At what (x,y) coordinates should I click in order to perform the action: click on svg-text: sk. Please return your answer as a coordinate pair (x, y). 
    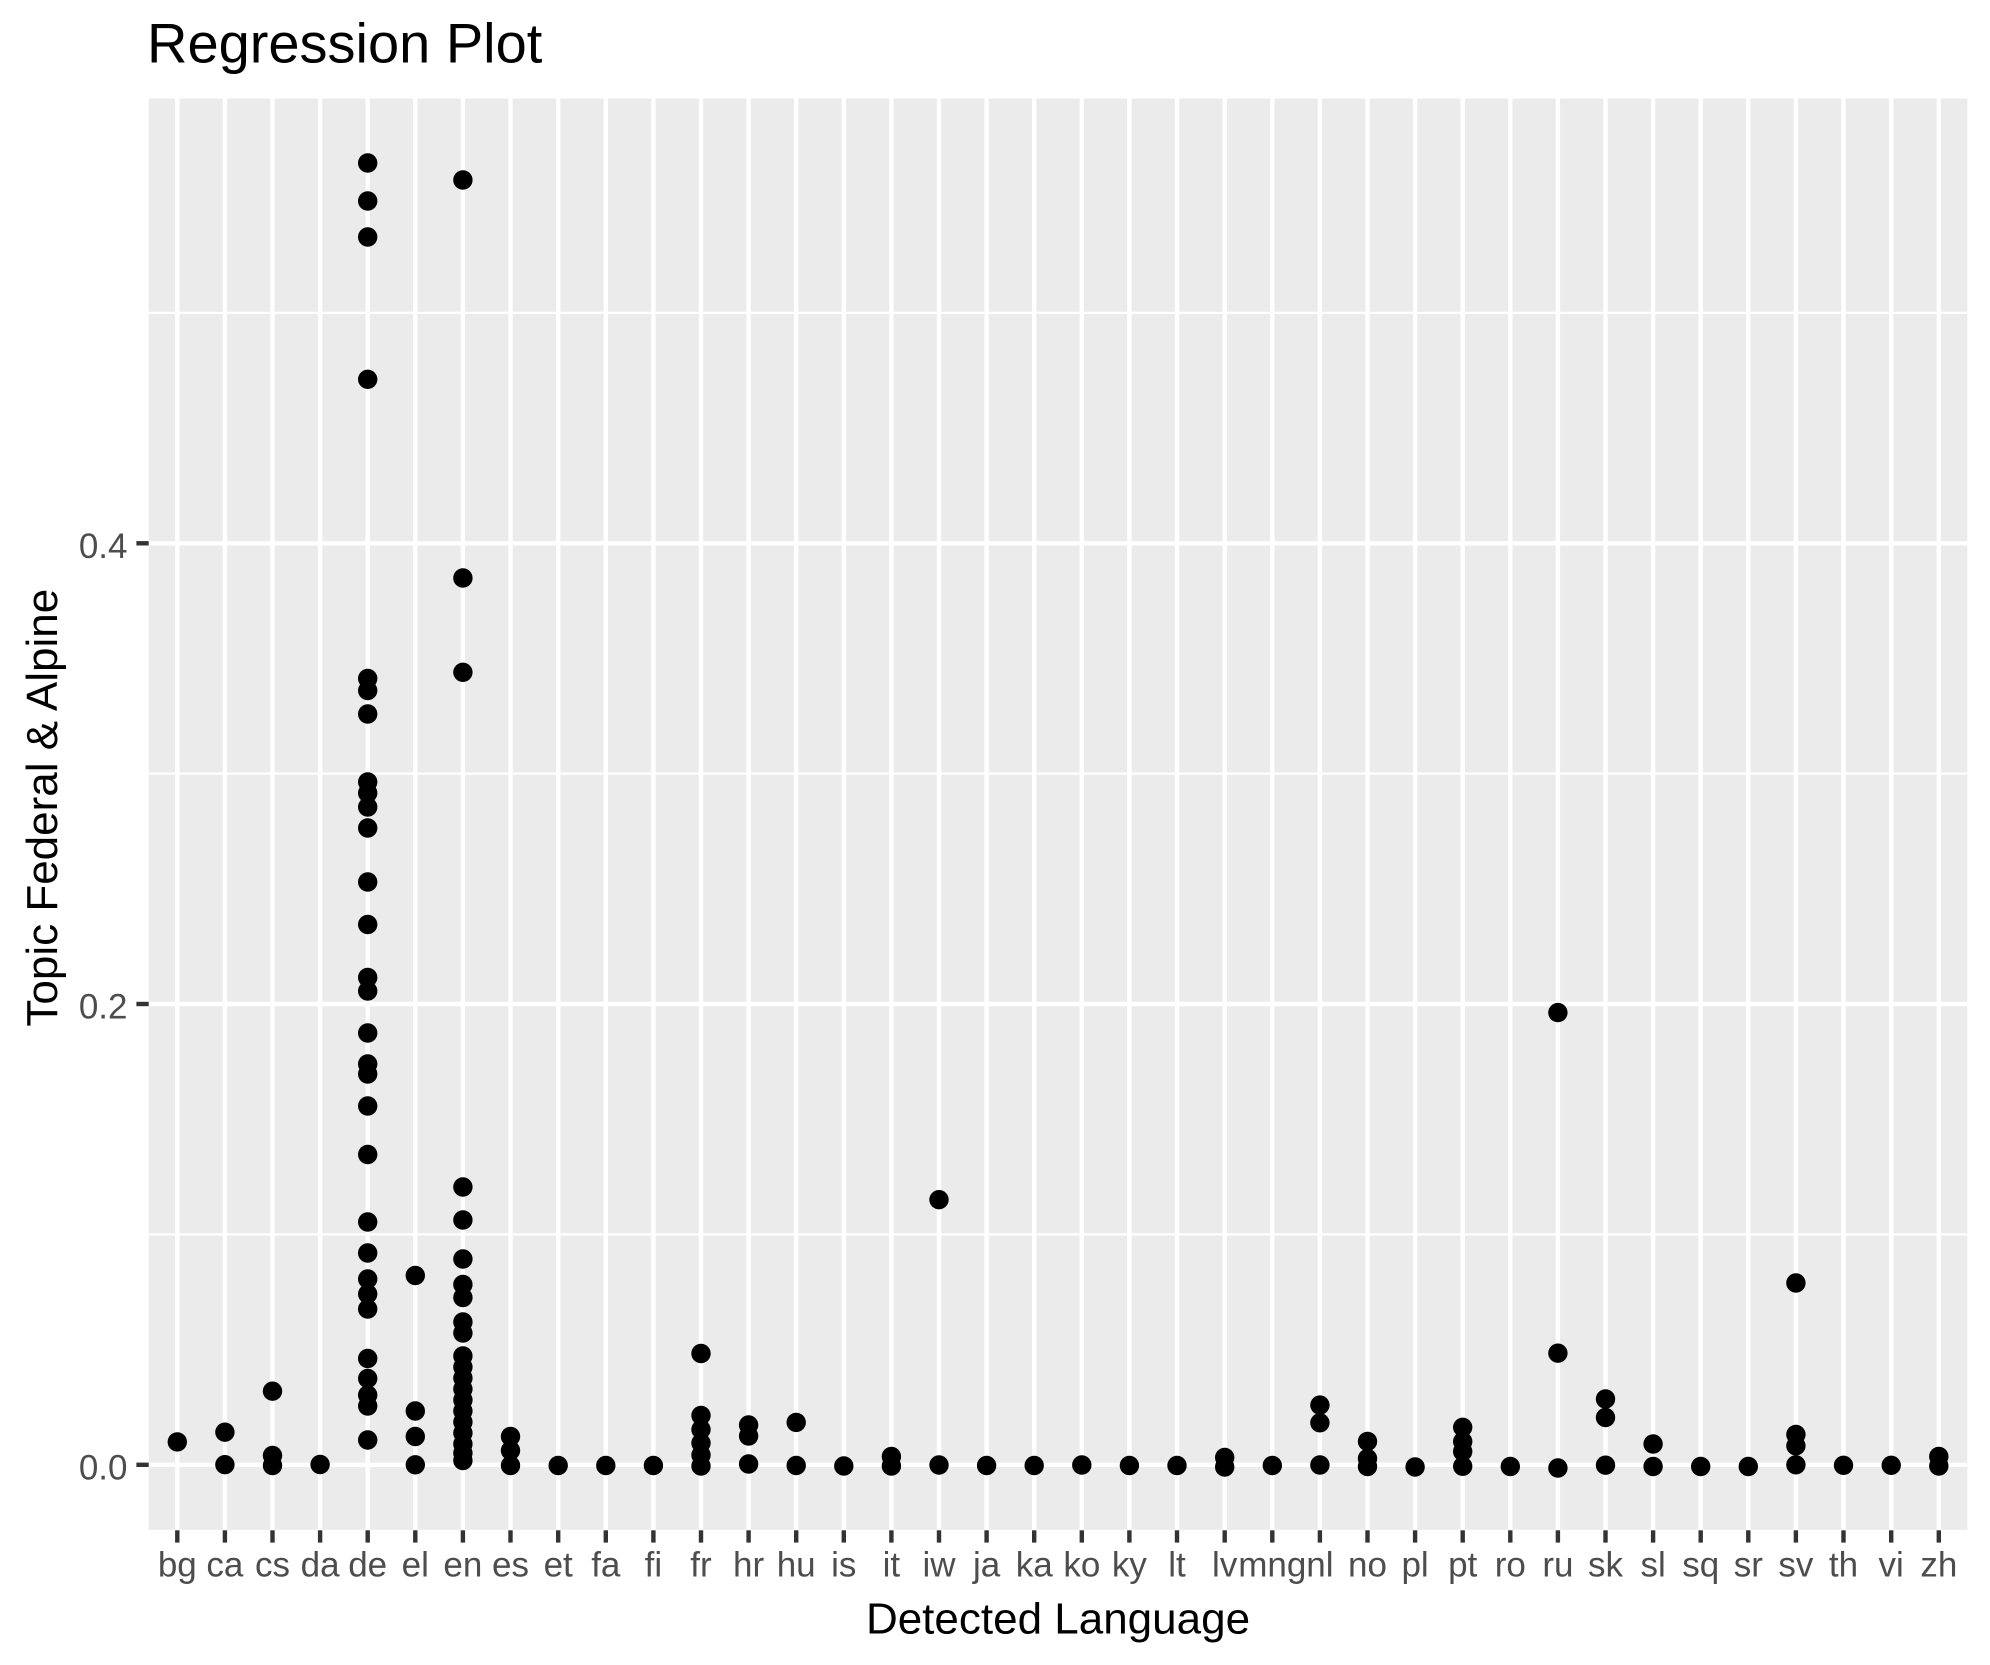
    Looking at the image, I should click on (1606, 1565).